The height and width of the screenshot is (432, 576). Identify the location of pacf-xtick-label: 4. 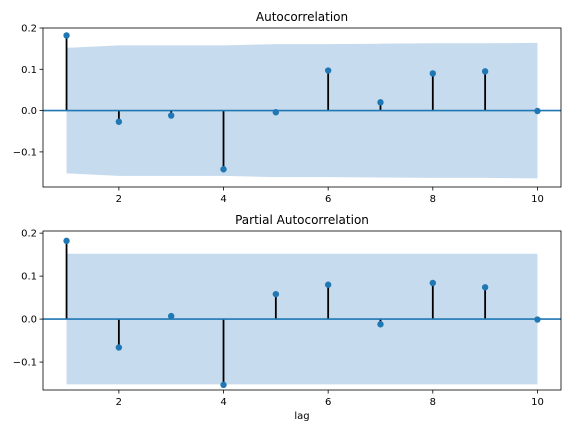
(223, 402).